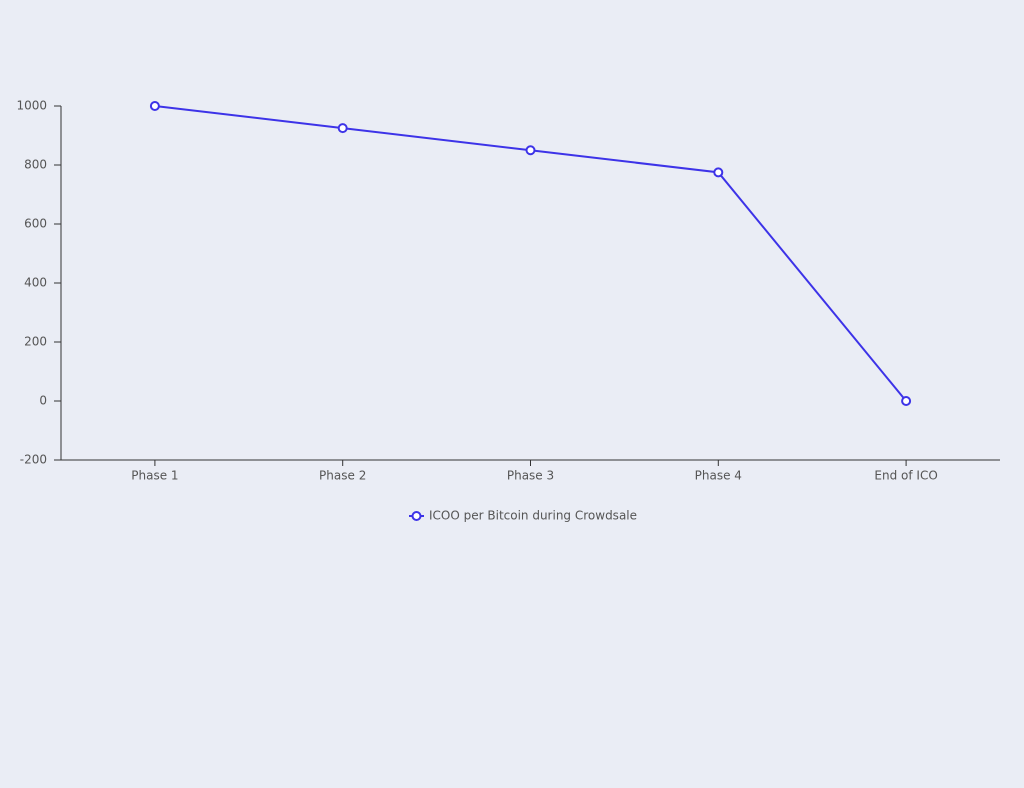 Image resolution: width=1024 pixels, height=788 pixels. I want to click on x-tick-label: Phase 2, so click(342, 476).